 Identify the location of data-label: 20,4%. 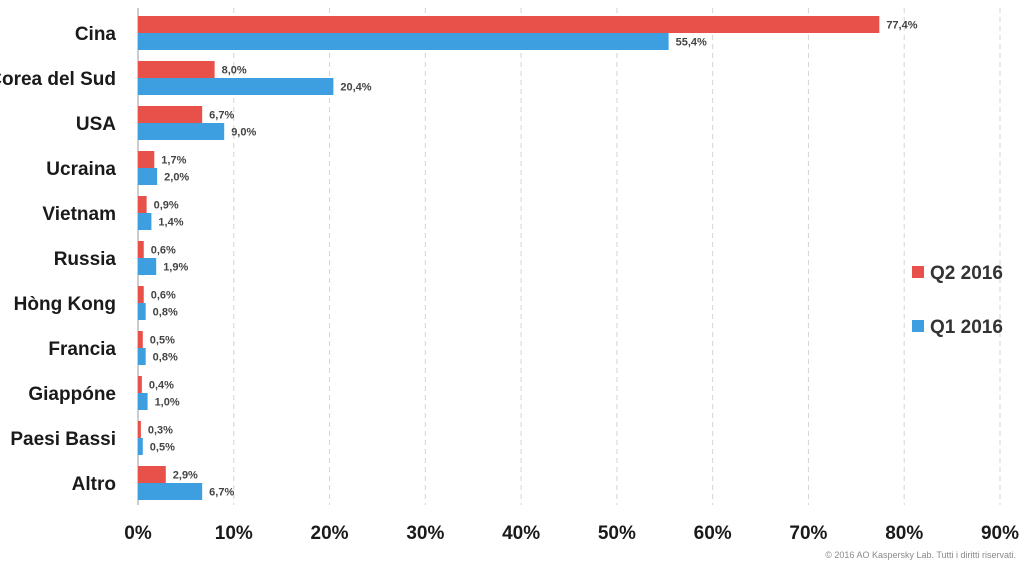
(355, 88).